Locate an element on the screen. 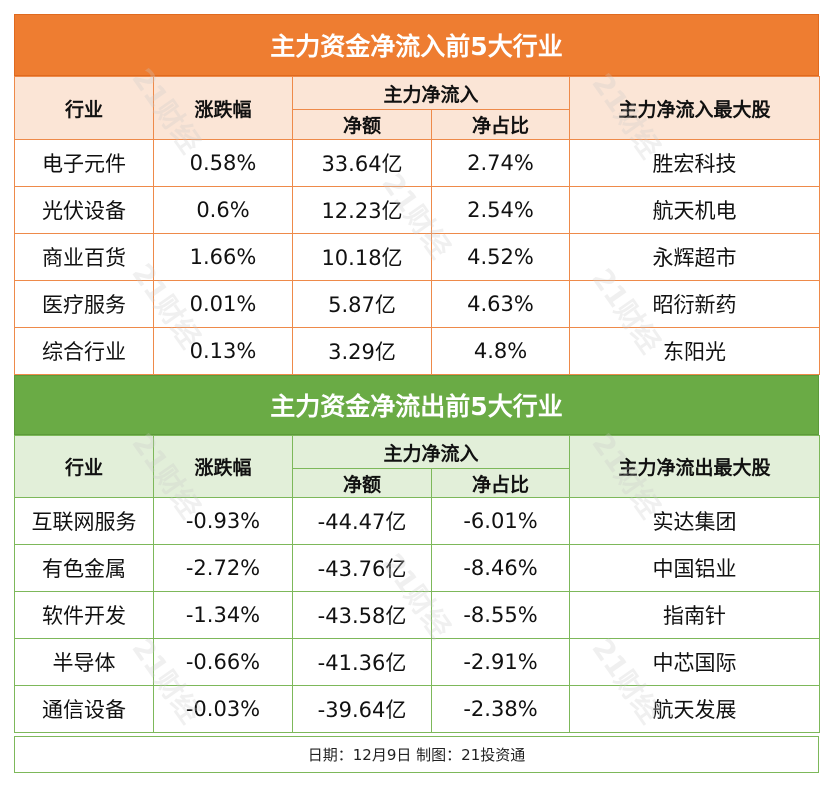 The height and width of the screenshot is (788, 832). industry-cell: 有色金属 is located at coordinates (84, 568).